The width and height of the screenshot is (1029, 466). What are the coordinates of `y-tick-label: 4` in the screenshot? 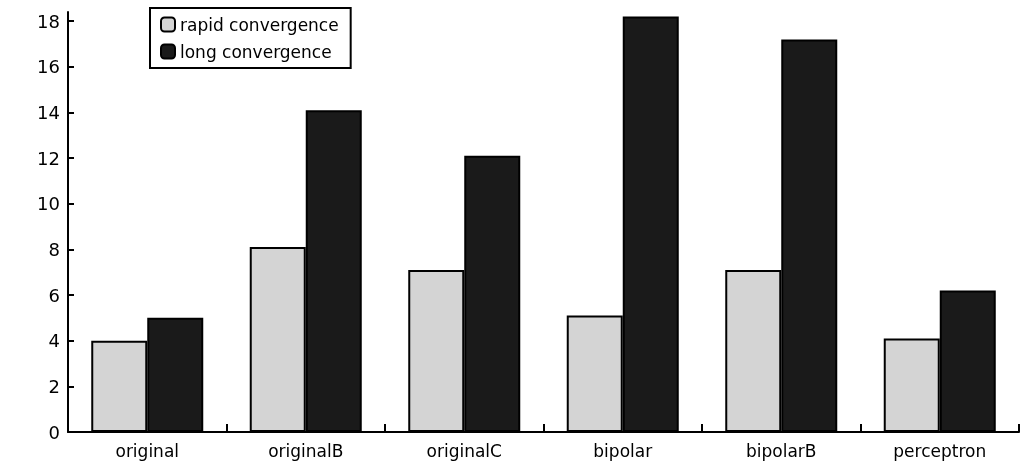 It's located at (54, 341).